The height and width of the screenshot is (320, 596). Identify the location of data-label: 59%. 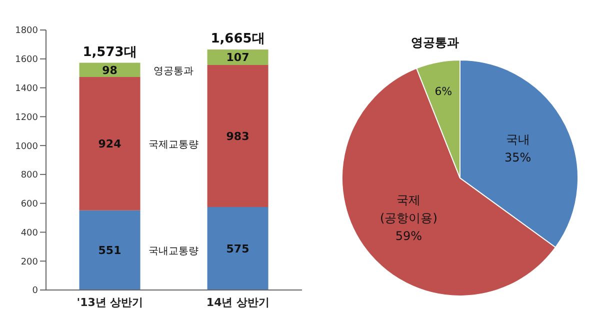
(408, 235).